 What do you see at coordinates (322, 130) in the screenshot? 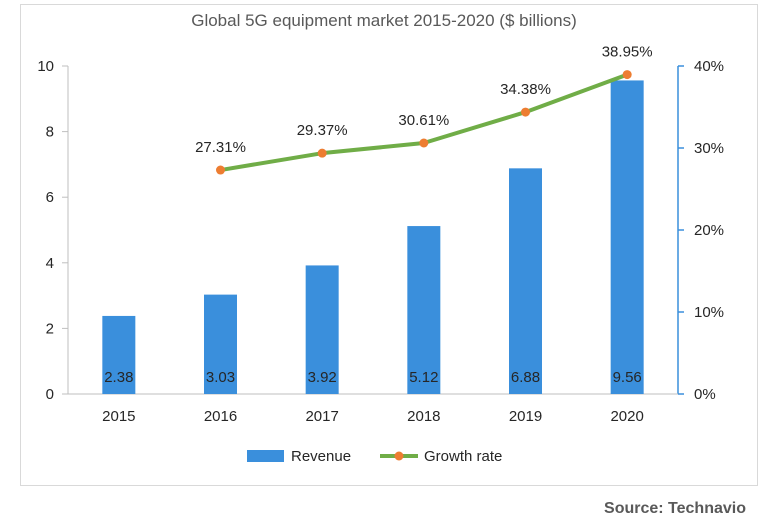
I see `line-data-label: 29.37%` at bounding box center [322, 130].